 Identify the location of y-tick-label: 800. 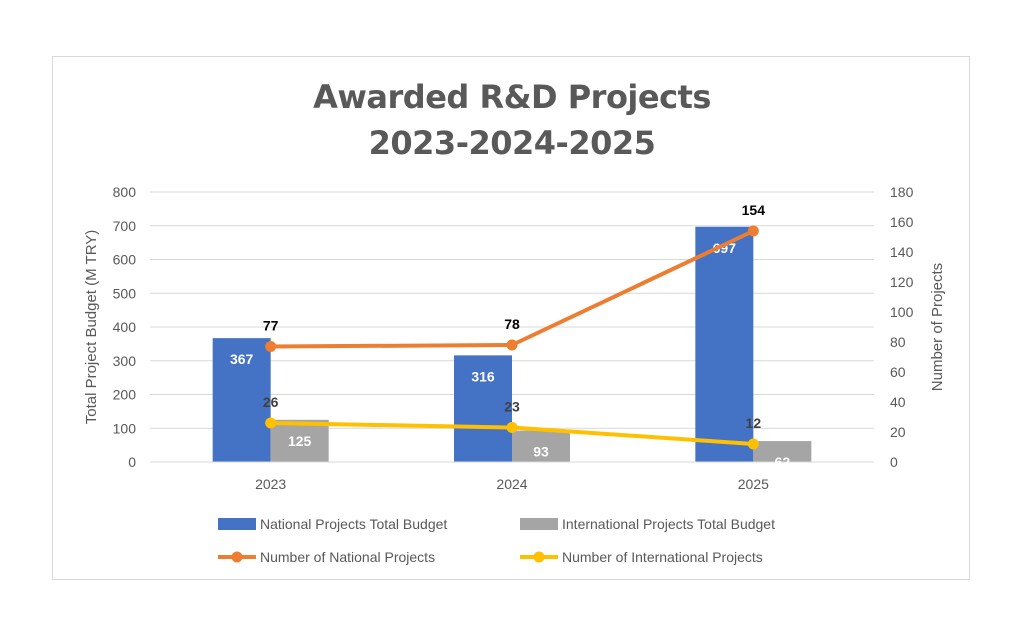
(125, 192).